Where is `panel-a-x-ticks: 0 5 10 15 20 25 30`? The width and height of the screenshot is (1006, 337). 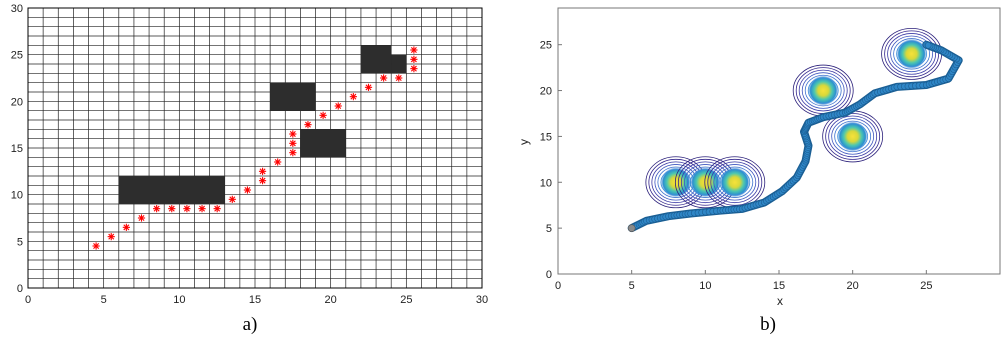
panel-a-x-ticks: 0 5 10 15 20 25 30 is located at coordinates (256, 300).